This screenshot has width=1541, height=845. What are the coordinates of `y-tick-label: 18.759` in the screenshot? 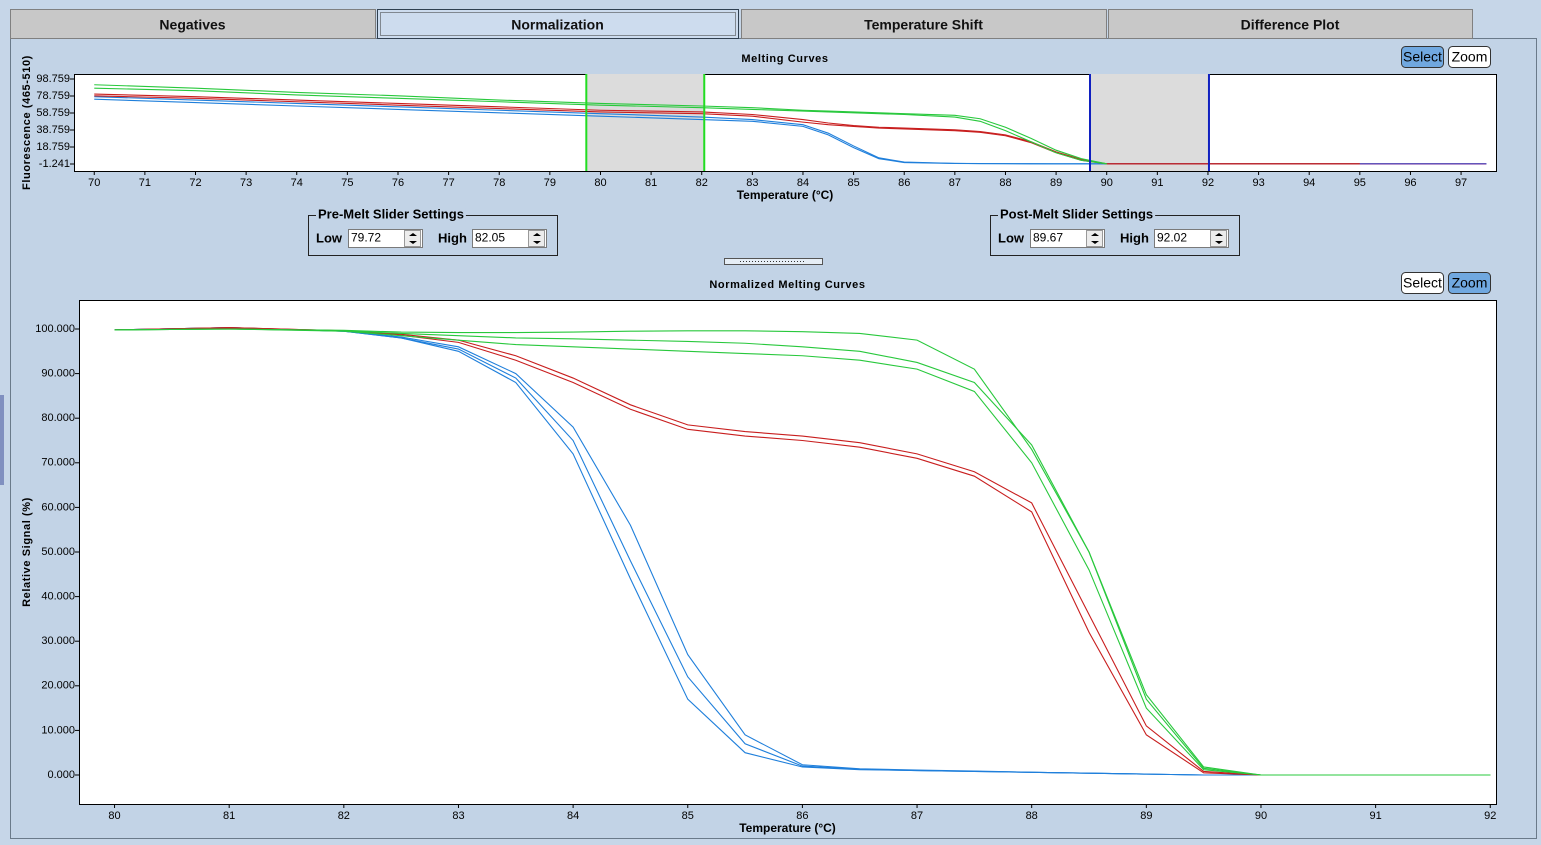 It's located at (53, 147).